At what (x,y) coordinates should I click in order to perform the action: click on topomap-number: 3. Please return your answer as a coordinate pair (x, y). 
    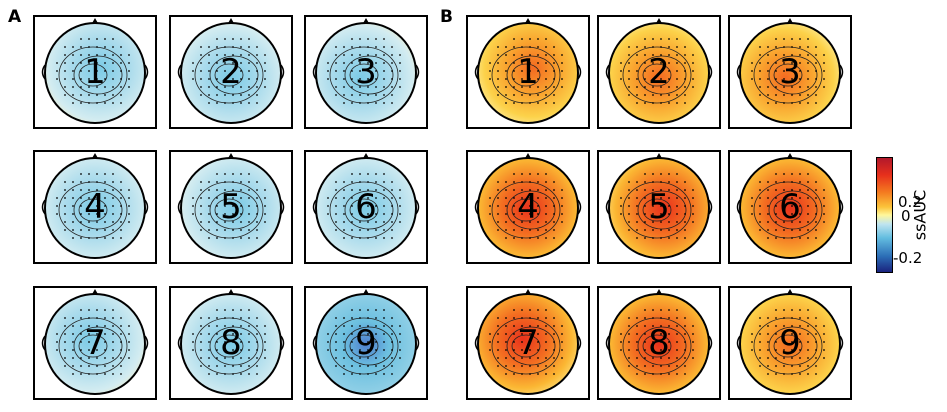
    Looking at the image, I should click on (366, 72).